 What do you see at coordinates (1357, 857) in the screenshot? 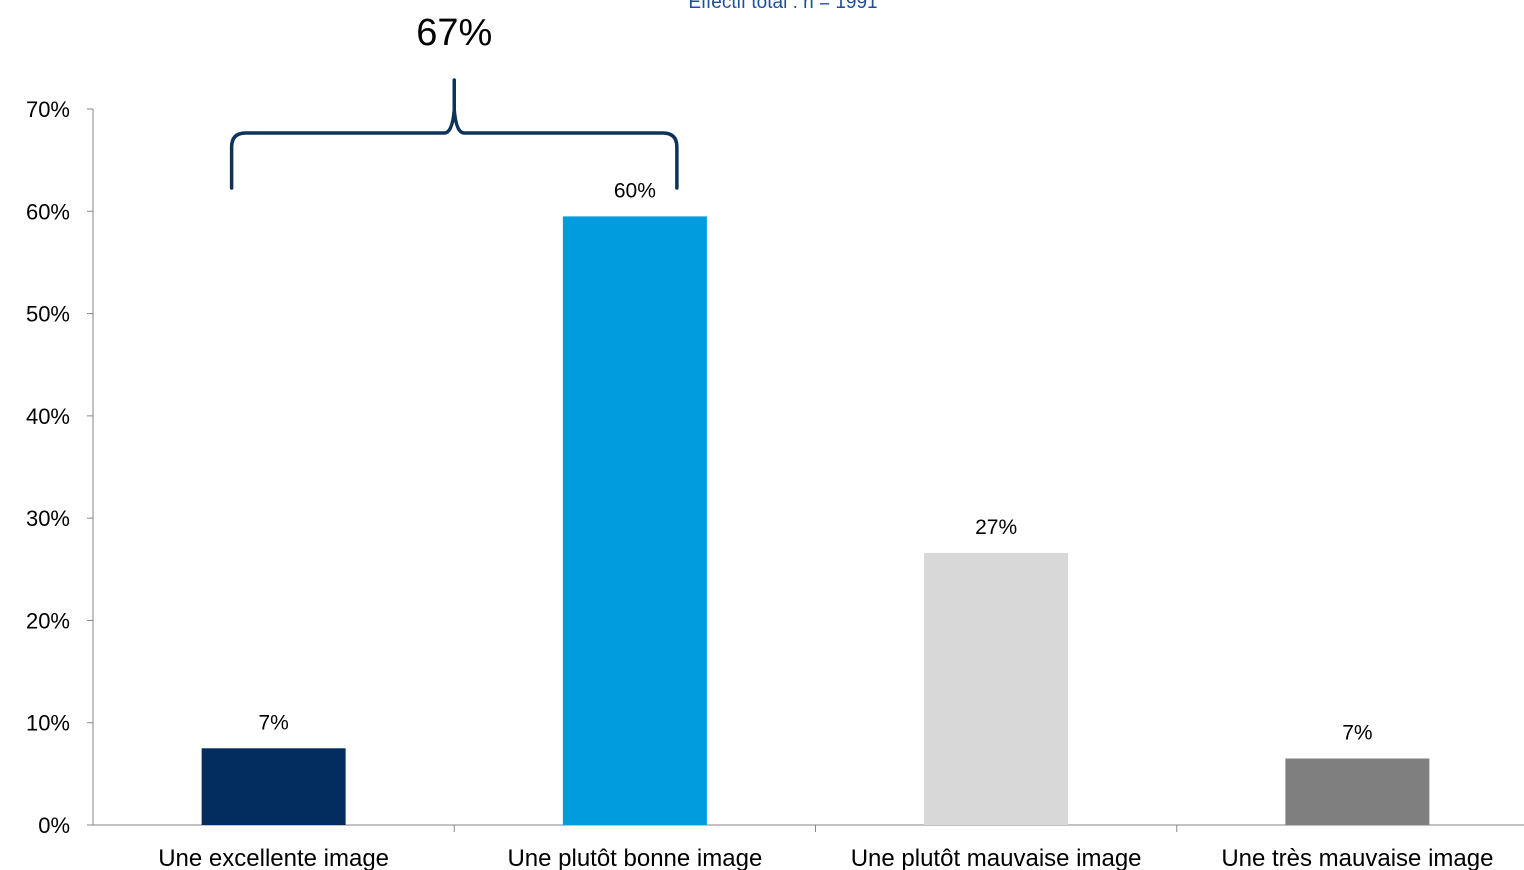
I see `x-tick-label: Une très mauvaise image` at bounding box center [1357, 857].